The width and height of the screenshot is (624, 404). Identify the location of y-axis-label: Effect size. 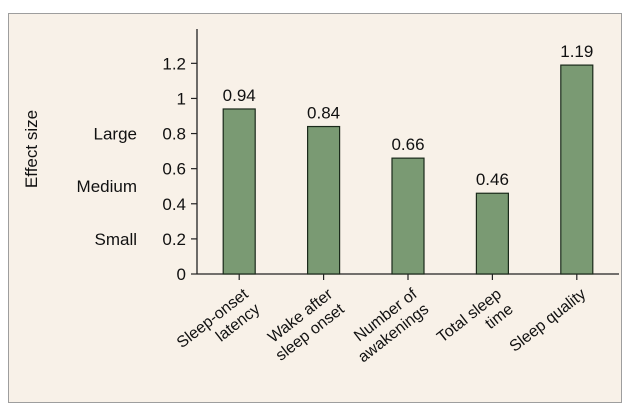
(31, 149).